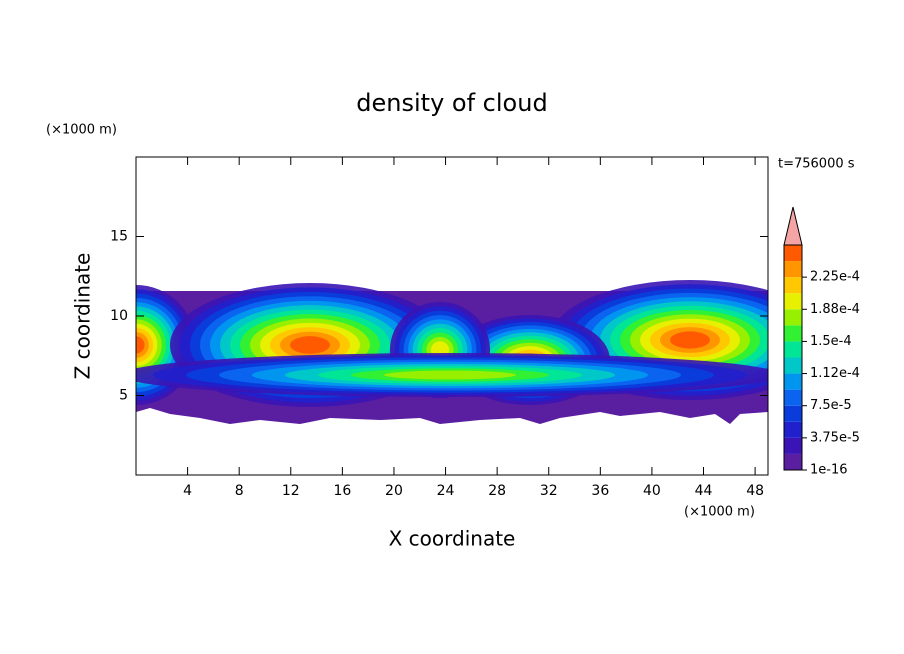 The width and height of the screenshot is (904, 654). Describe the element at coordinates (83, 316) in the screenshot. I see `y-axis-title: Z coordinate` at that location.